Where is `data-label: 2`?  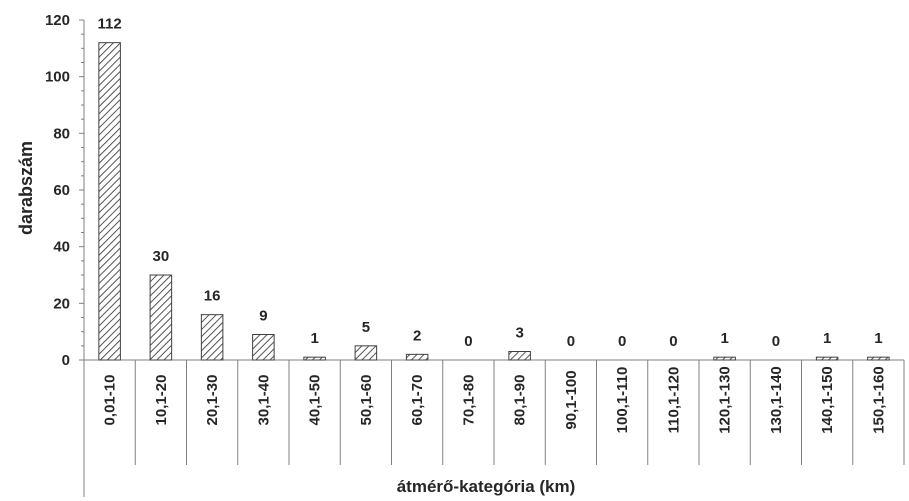 data-label: 2 is located at coordinates (417, 335).